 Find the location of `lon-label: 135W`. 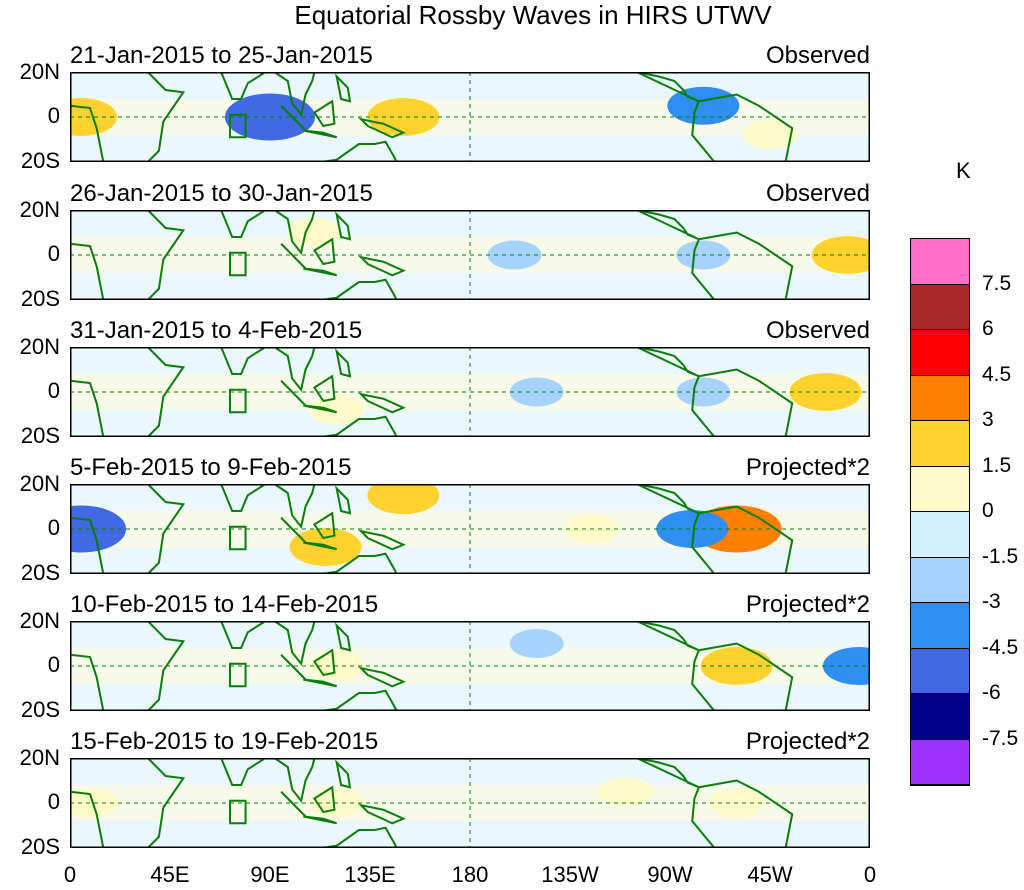

lon-label: 135W is located at coordinates (570, 874).